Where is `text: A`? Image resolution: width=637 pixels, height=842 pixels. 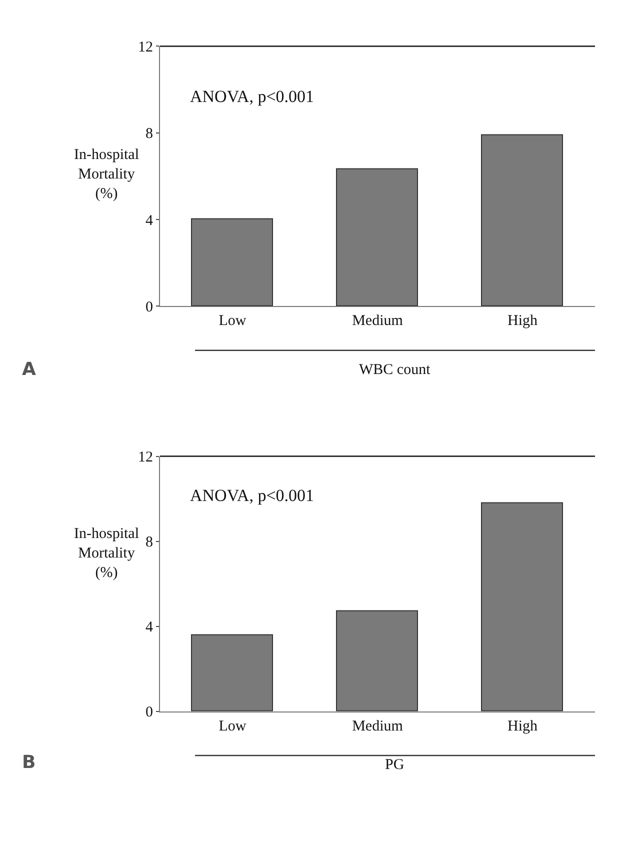 text: A is located at coordinates (29, 369).